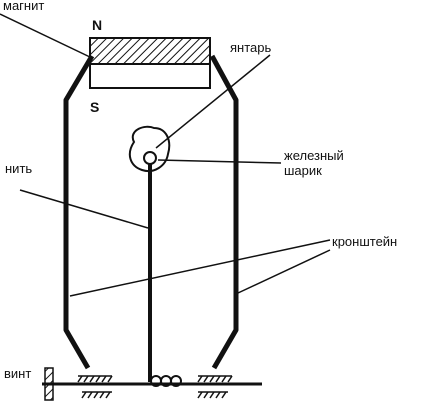 The image size is (421, 403). Describe the element at coordinates (18, 168) in the screenshot. I see `label-thread: нить` at that location.